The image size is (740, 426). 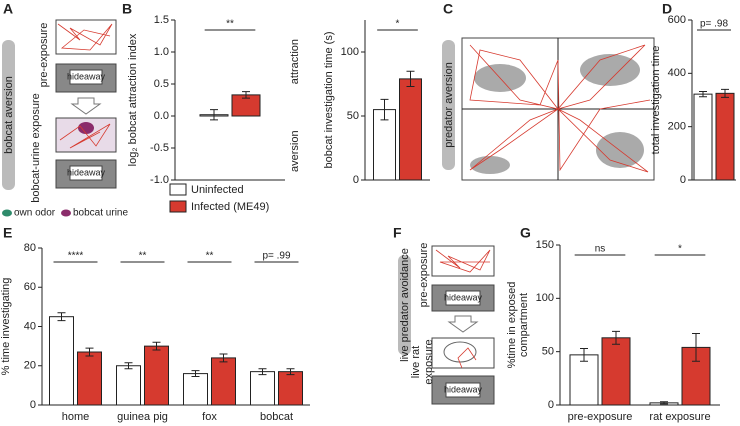 I want to click on y-tick-label: -1.0, so click(x=159, y=180).